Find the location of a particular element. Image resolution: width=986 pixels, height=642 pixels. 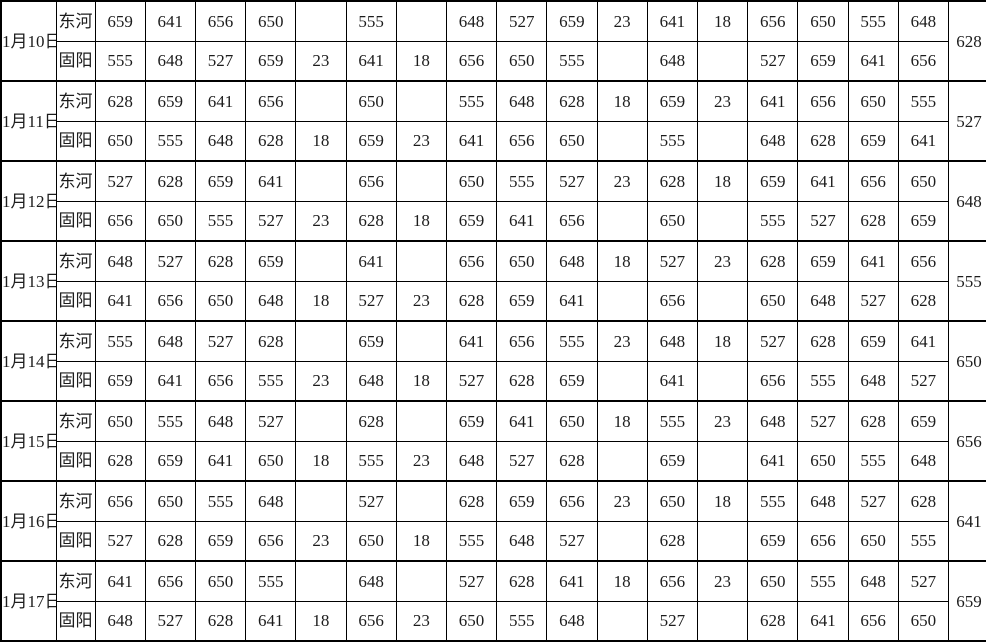

date-cell: 1月11日 is located at coordinates (28, 121).